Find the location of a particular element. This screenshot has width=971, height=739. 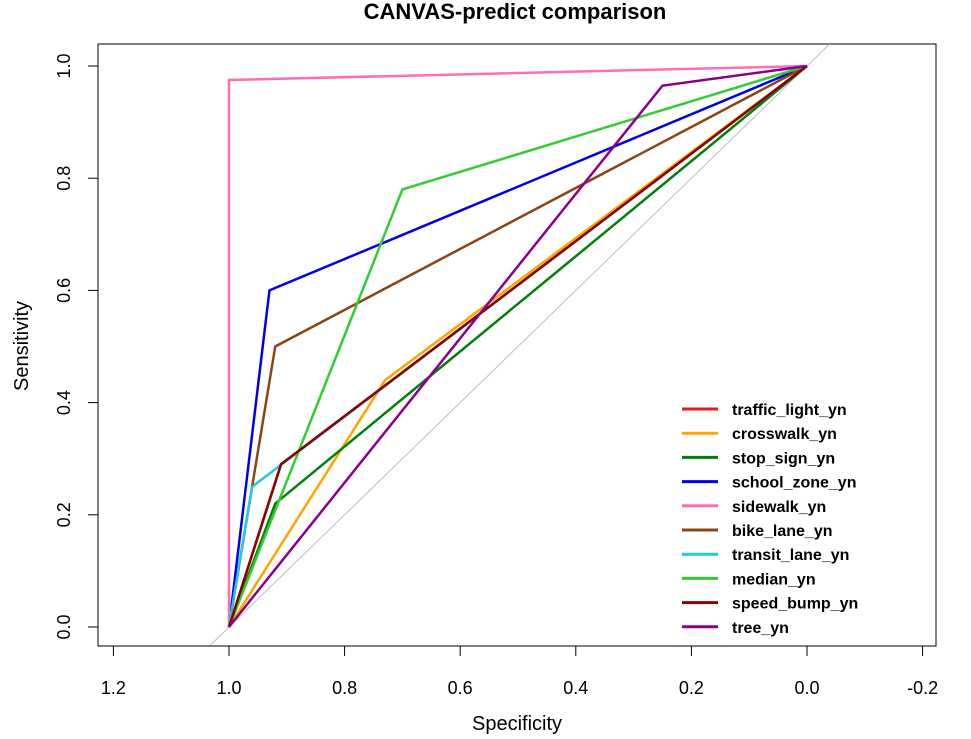

legend-item: bike_lane_yn is located at coordinates (757, 531).